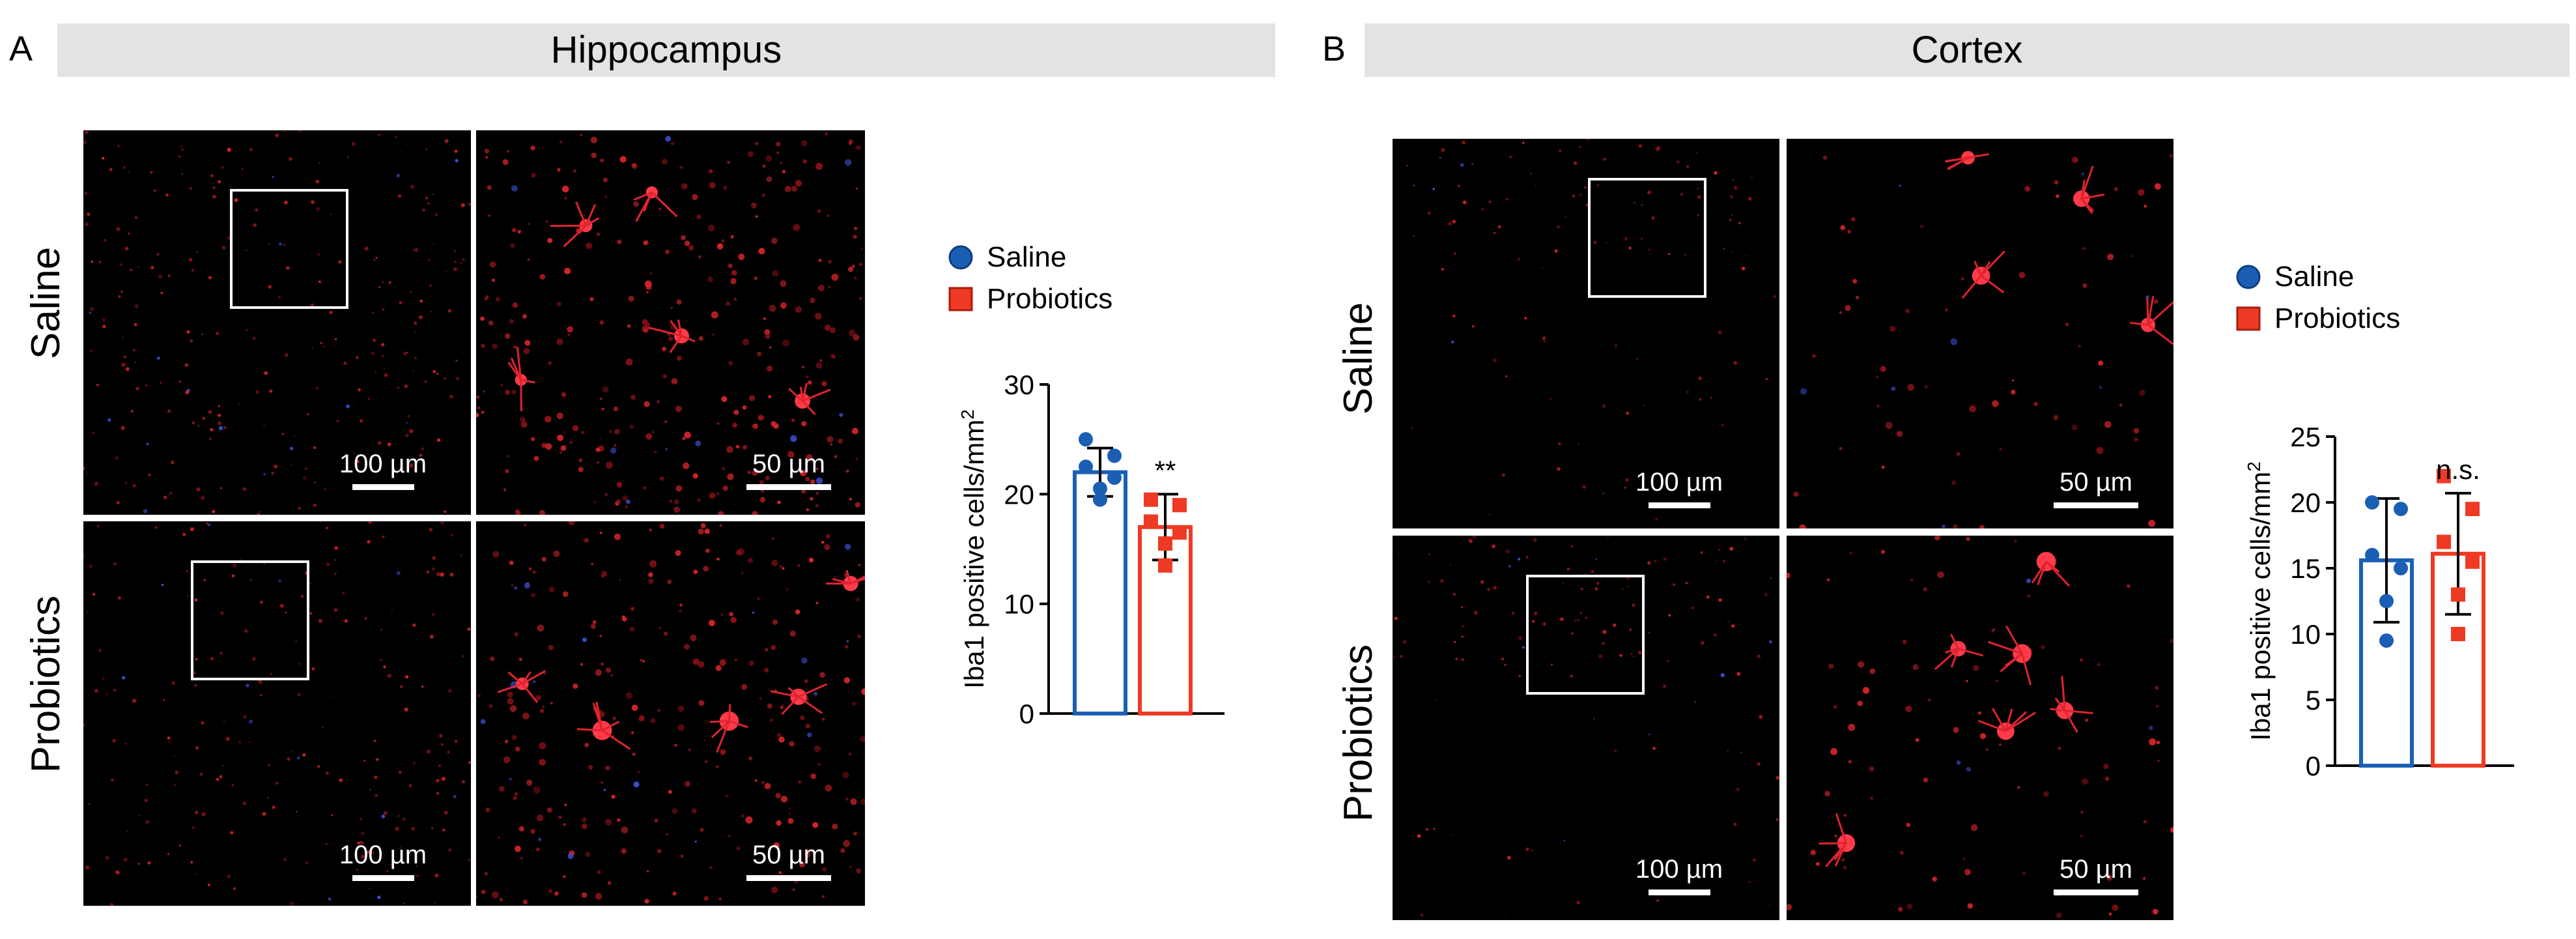 This screenshot has width=2576, height=939. What do you see at coordinates (1050, 299) in the screenshot?
I see `legend-label: Probiotics` at bounding box center [1050, 299].